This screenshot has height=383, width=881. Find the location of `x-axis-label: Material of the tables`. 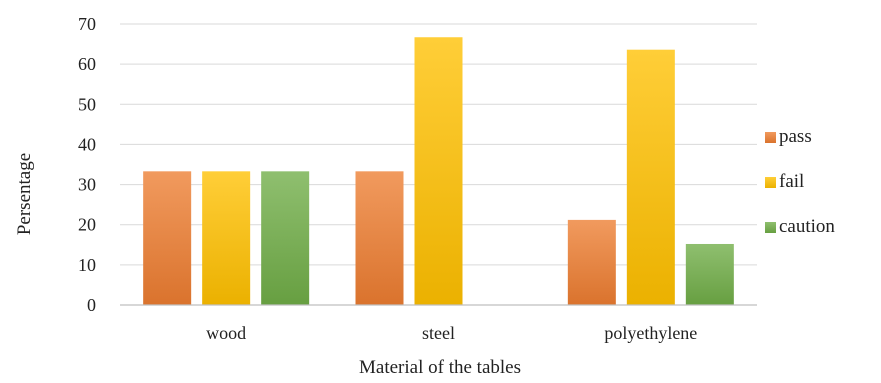

x-axis-label: Material of the tables is located at coordinates (440, 367).